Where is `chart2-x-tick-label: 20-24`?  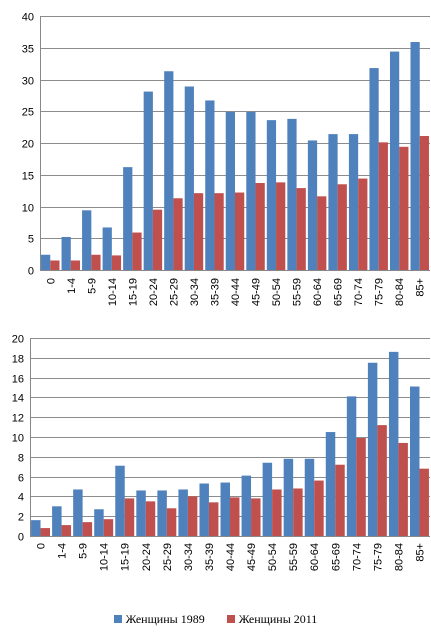 chart2-x-tick-label: 20-24 is located at coordinates (147, 557).